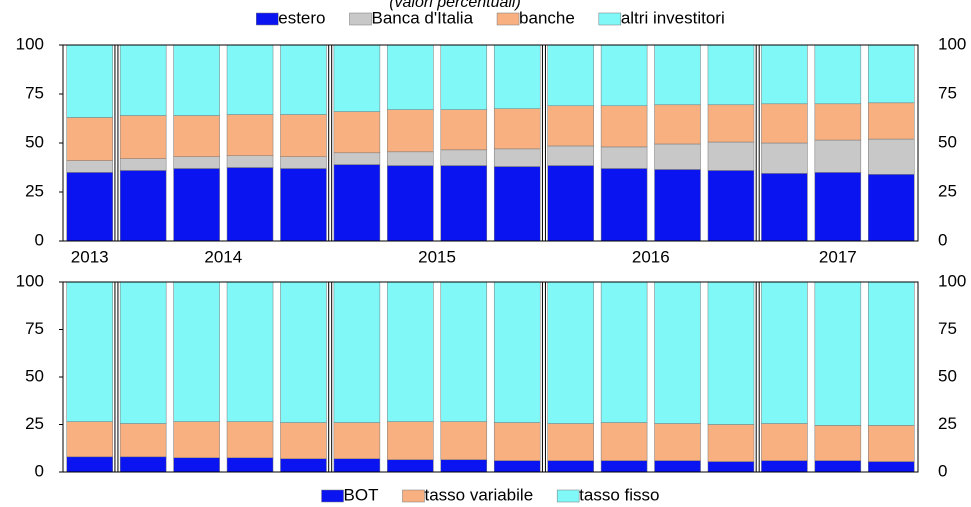  I want to click on legend-label: tasso fisso, so click(619, 494).